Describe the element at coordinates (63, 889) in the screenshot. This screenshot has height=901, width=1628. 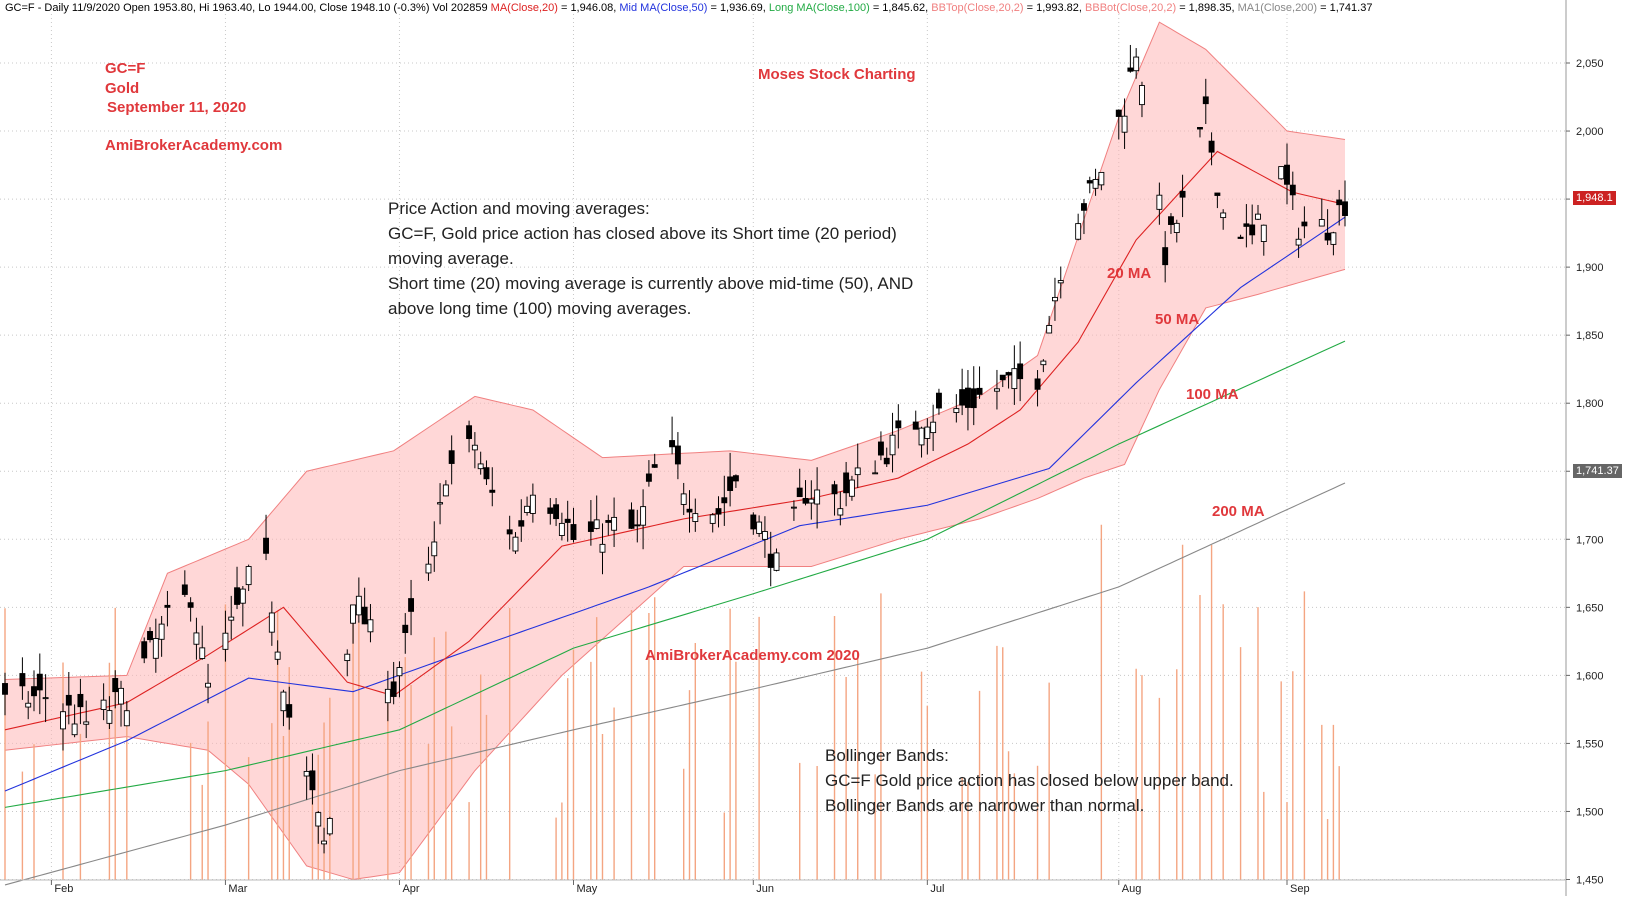
I see `x-tick-label: Feb` at that location.